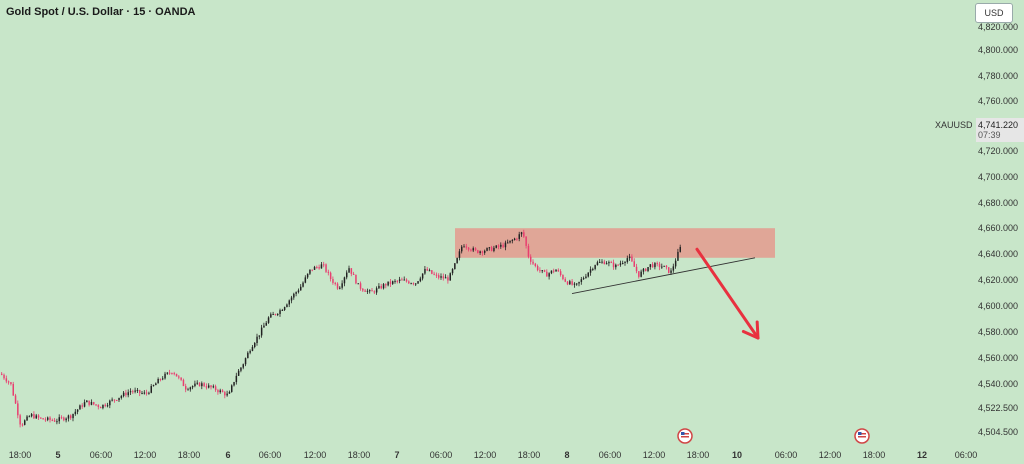 The image size is (1024, 464). What do you see at coordinates (989, 135) in the screenshot?
I see `bar-countdown: 07:39` at bounding box center [989, 135].